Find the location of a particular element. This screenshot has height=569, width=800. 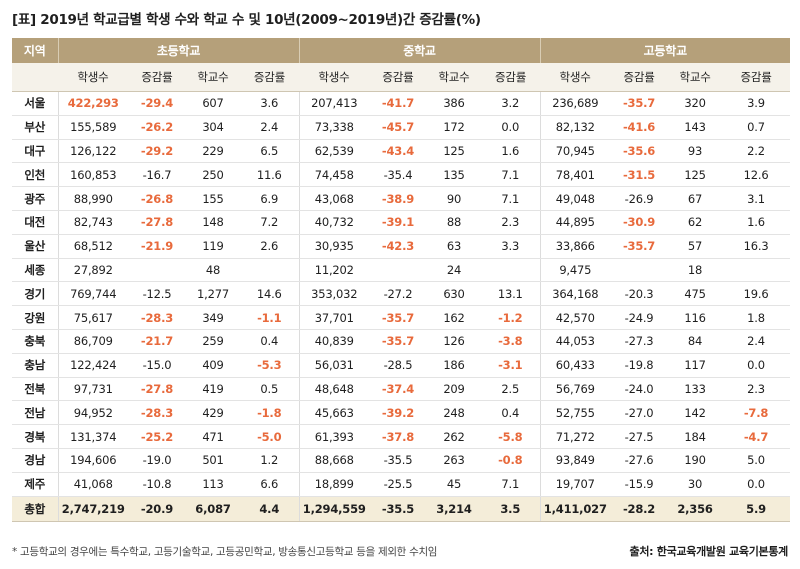

total-cell: 2,356 is located at coordinates (695, 509).